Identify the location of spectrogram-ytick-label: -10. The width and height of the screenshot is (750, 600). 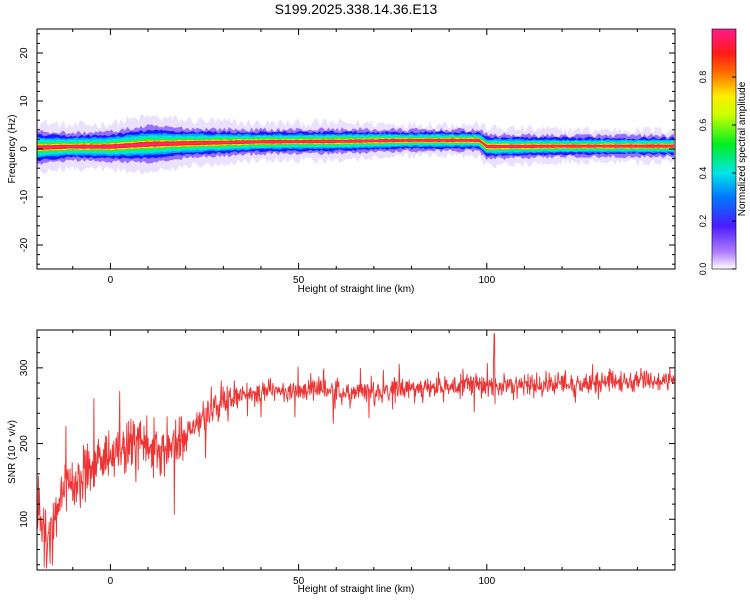
(24, 196).